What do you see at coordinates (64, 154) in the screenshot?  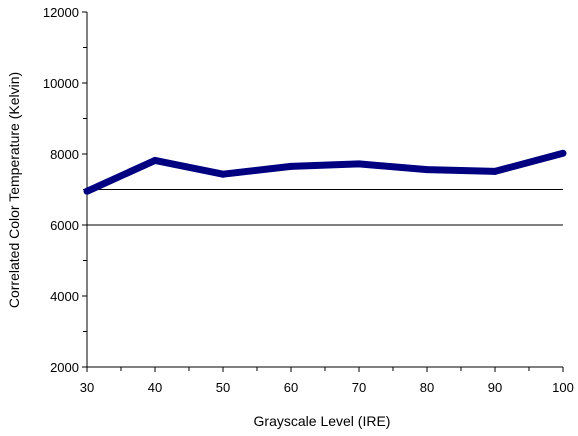 I see `y-tick-label: 8000` at bounding box center [64, 154].